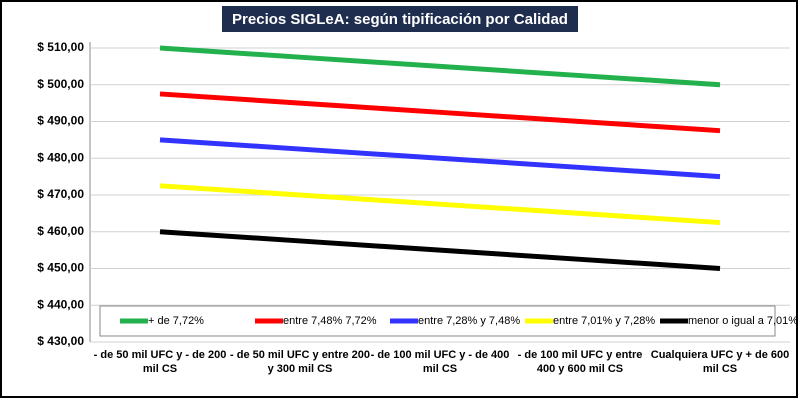 Image resolution: width=800 pixels, height=400 pixels. I want to click on y-tick-label: $ 480,00, so click(60, 157).